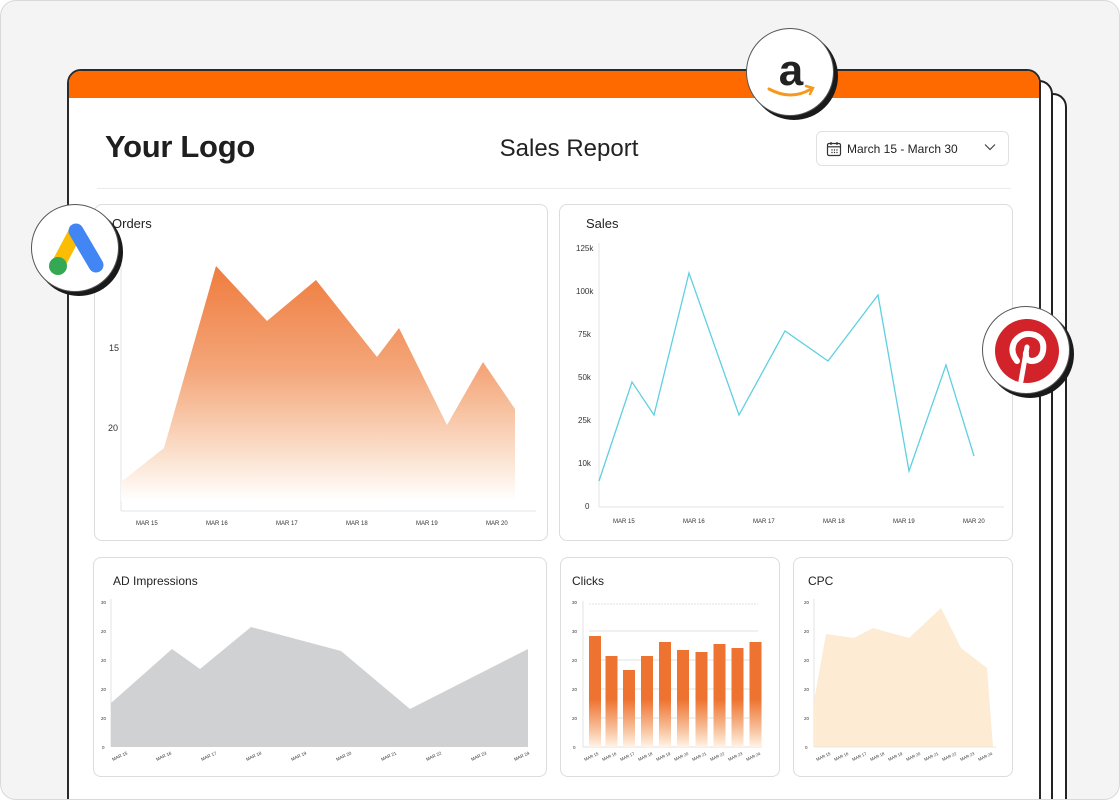 This screenshot has height=800, width=1120. Describe the element at coordinates (132, 223) in the screenshot. I see `orders-title: Orders` at that location.